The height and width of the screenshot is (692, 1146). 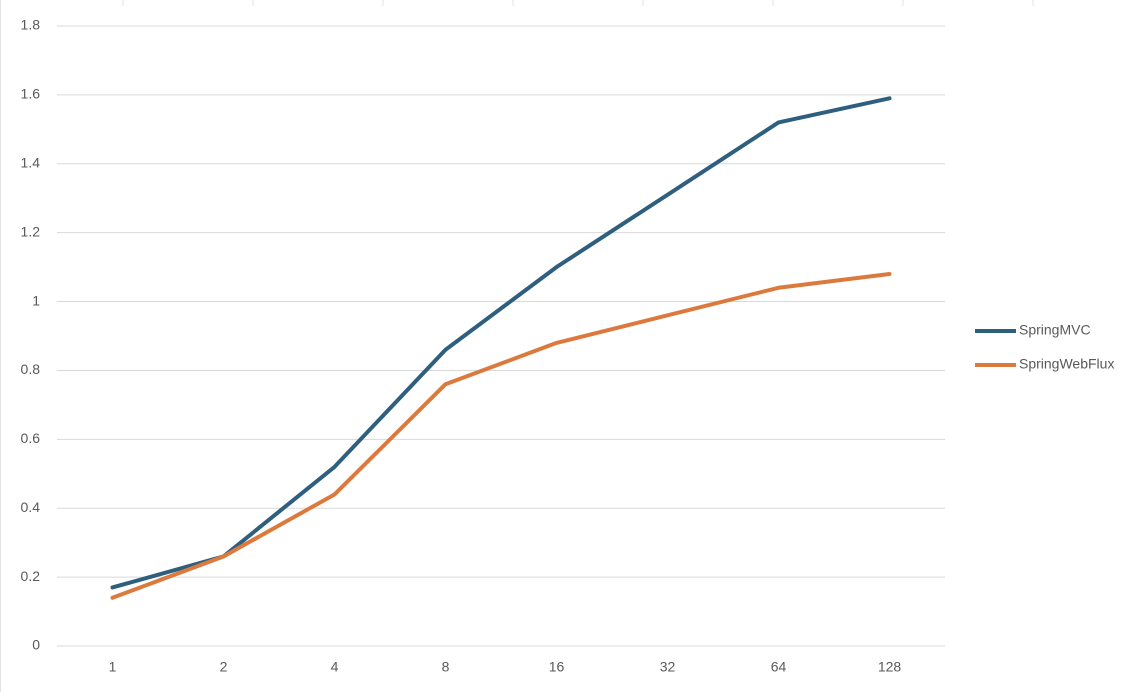 I want to click on x-tick-label: 4, so click(x=335, y=667).